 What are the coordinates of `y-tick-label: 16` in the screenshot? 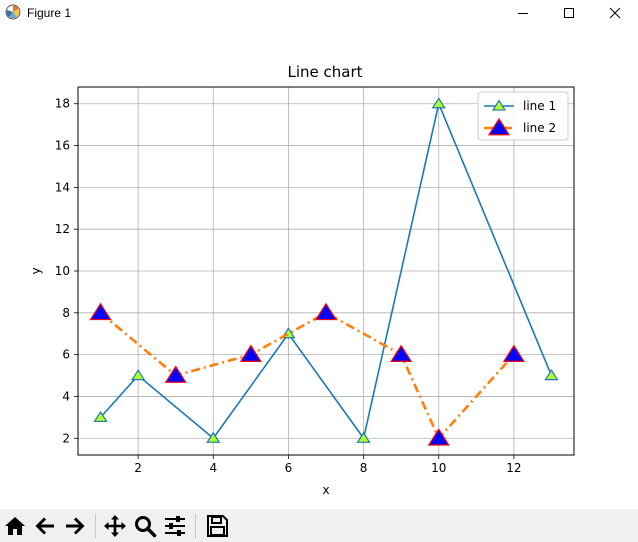 It's located at (62, 146).